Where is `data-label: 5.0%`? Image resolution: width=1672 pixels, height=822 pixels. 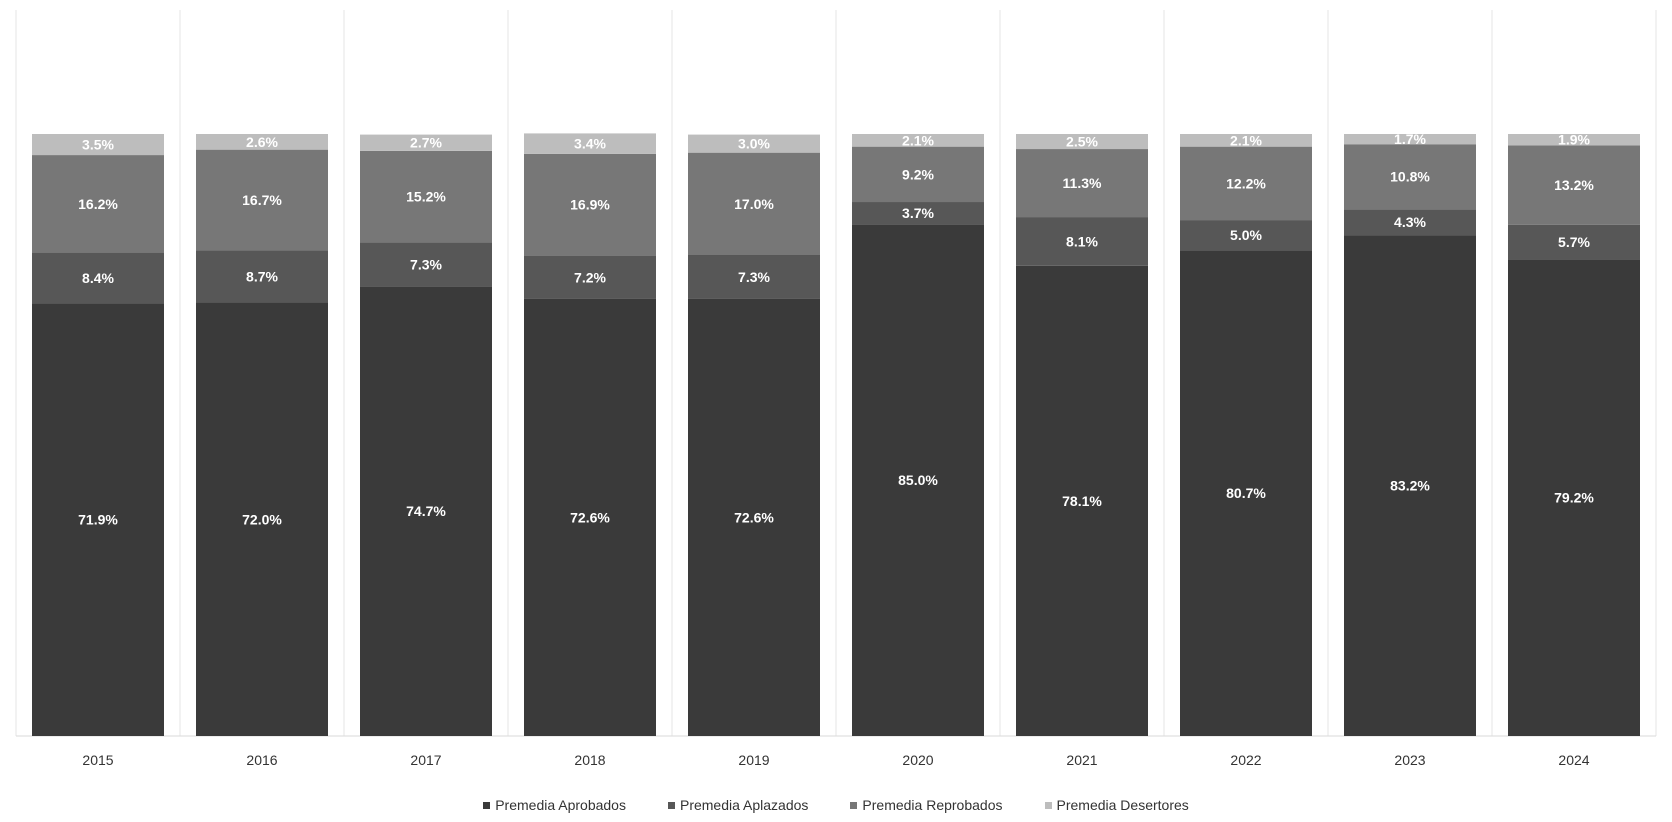
data-label: 5.0% is located at coordinates (1246, 235).